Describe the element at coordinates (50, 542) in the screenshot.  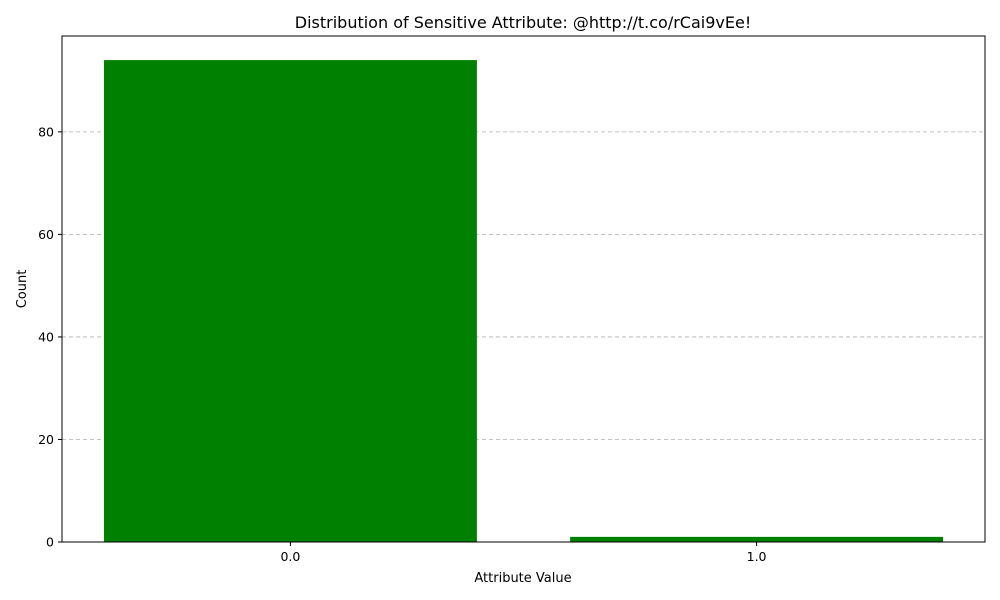
I see `y-tick-label: 0` at that location.